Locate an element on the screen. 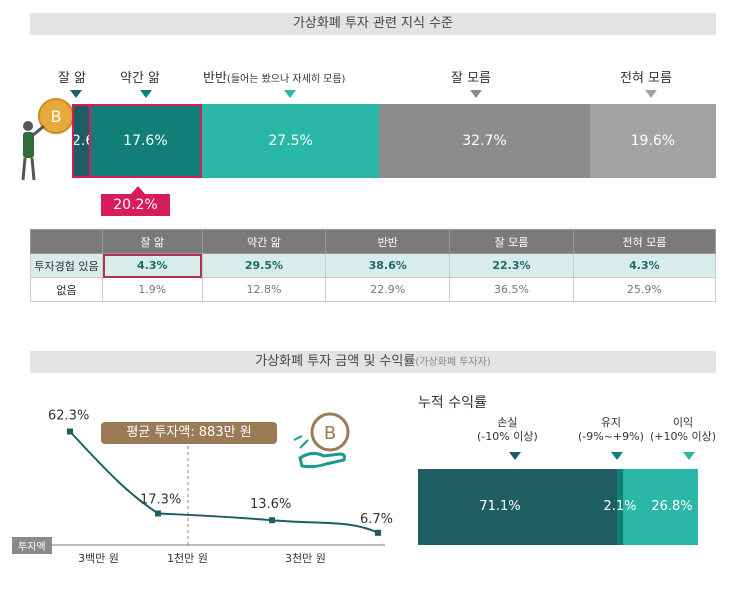  table-cell-highlighted: 4.3% is located at coordinates (152, 265).